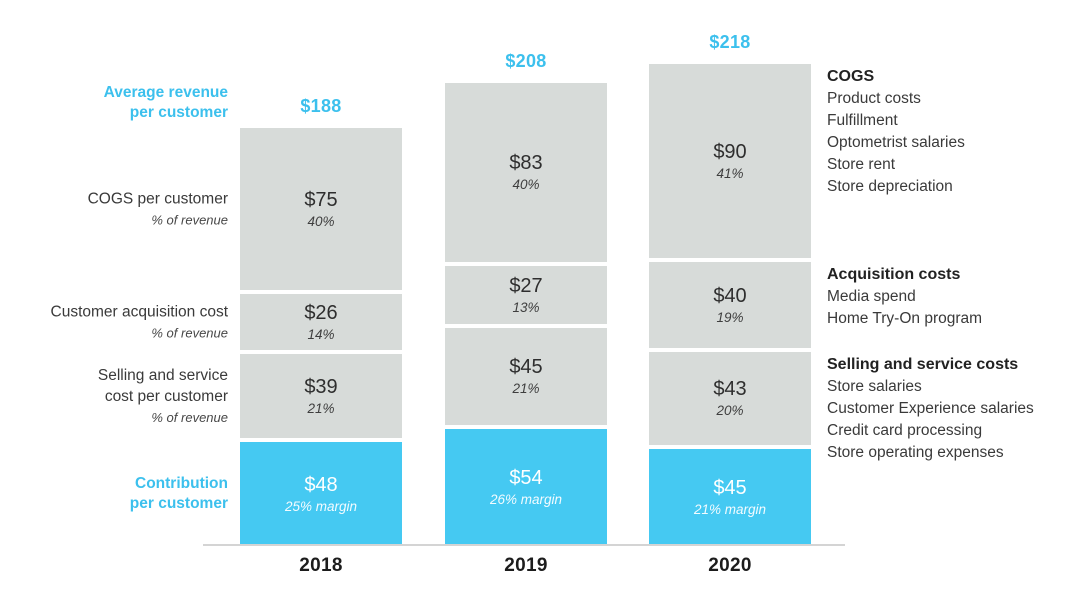  Describe the element at coordinates (862, 120) in the screenshot. I see `legend-item: Fulfillment` at that location.